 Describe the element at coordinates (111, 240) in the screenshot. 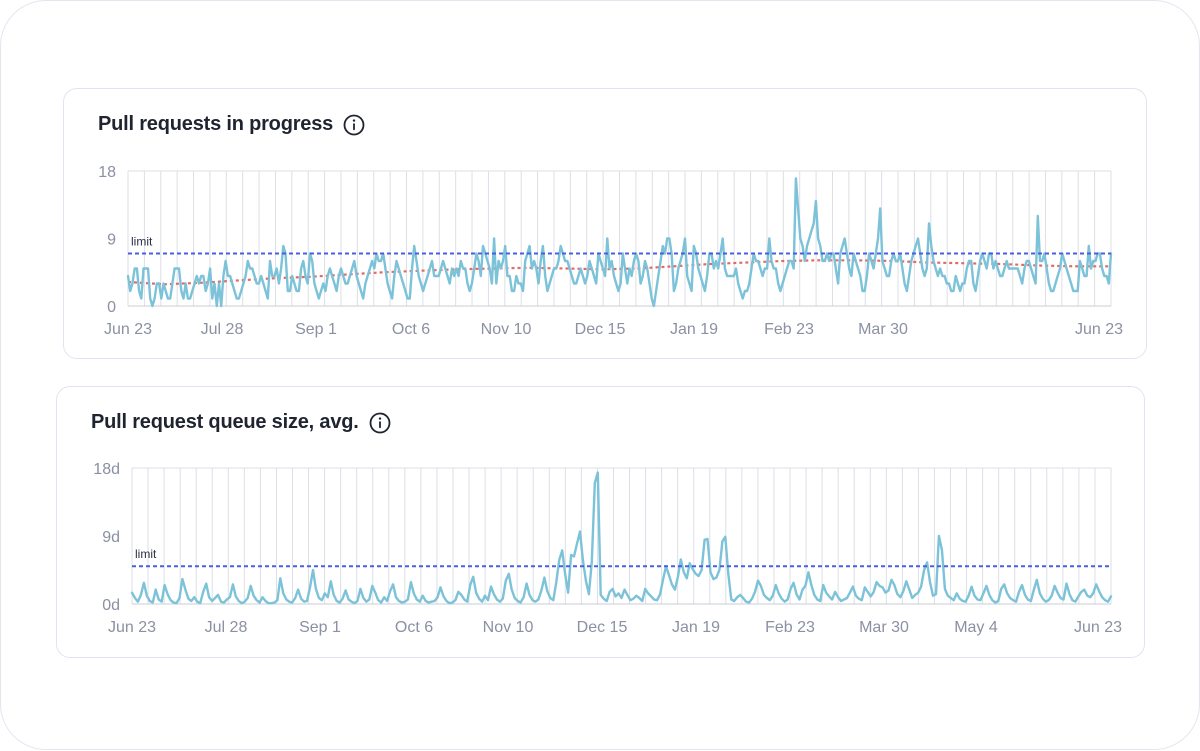

I see `y-tick-label: 9` at that location.